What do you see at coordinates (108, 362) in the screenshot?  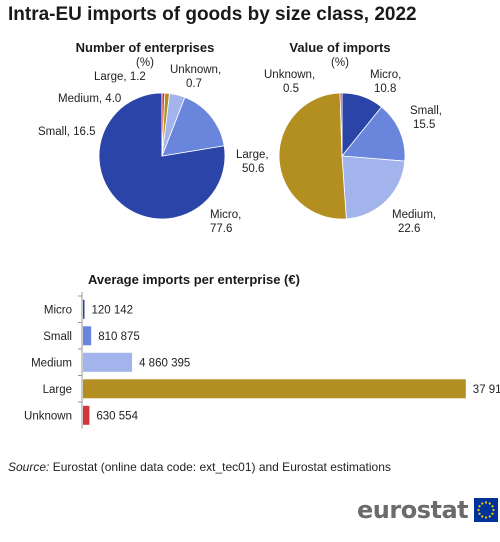 I see `bar-medium` at bounding box center [108, 362].